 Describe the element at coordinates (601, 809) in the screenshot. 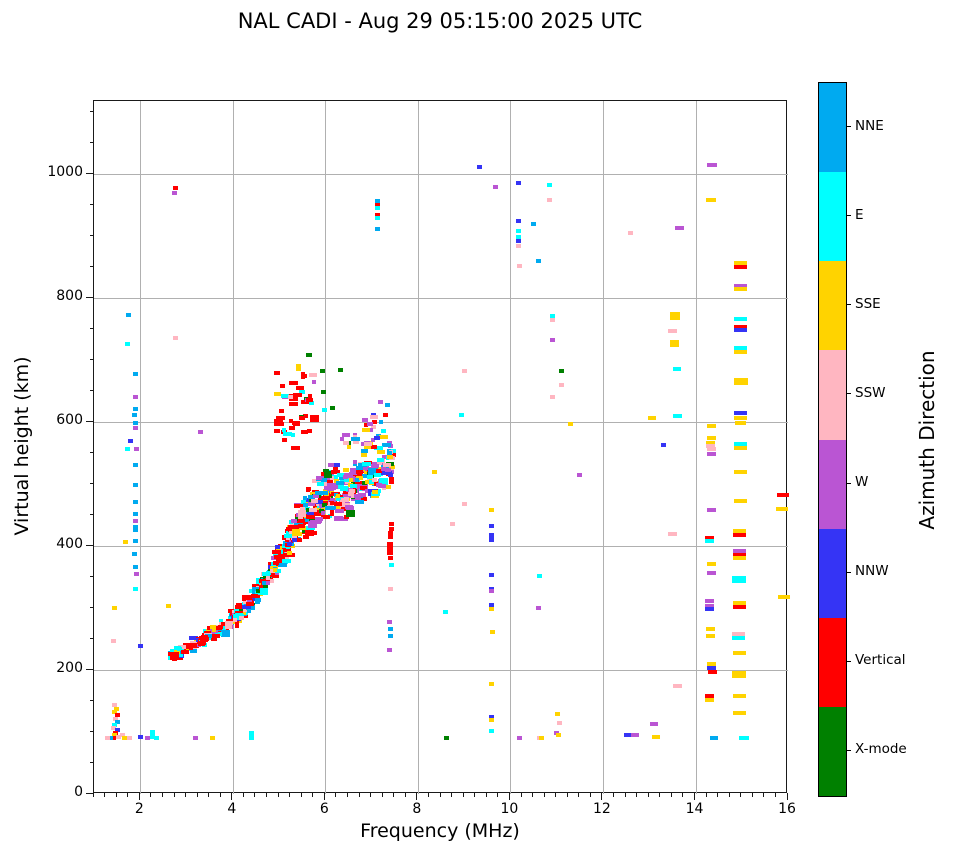

I see `x-tick-label: 12` at that location.